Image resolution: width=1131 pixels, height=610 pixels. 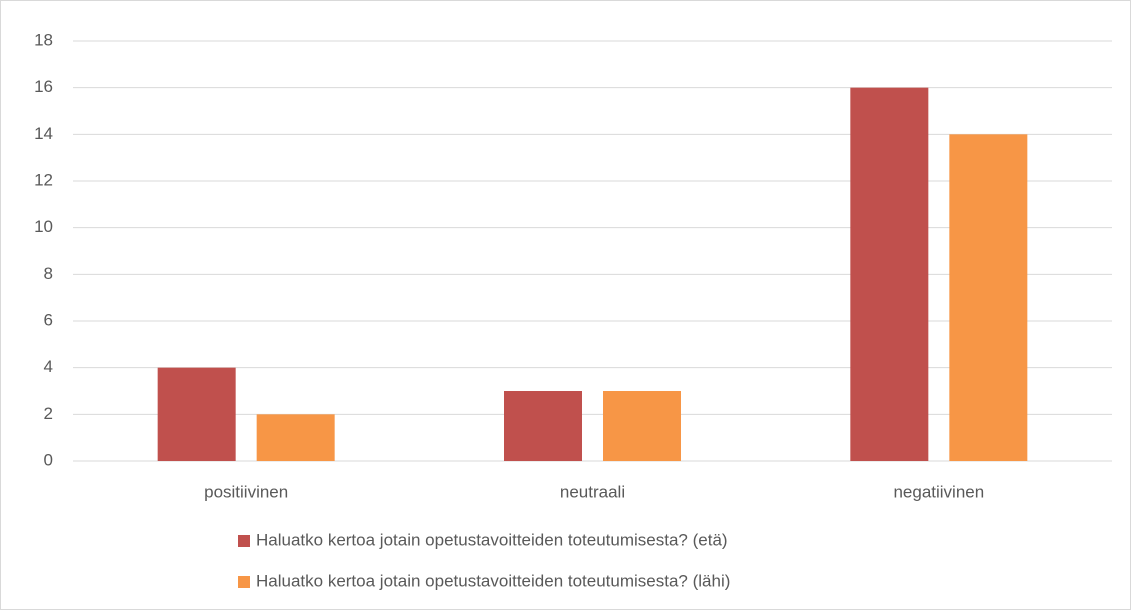 I want to click on y-tick-label: 2, so click(x=48, y=413).